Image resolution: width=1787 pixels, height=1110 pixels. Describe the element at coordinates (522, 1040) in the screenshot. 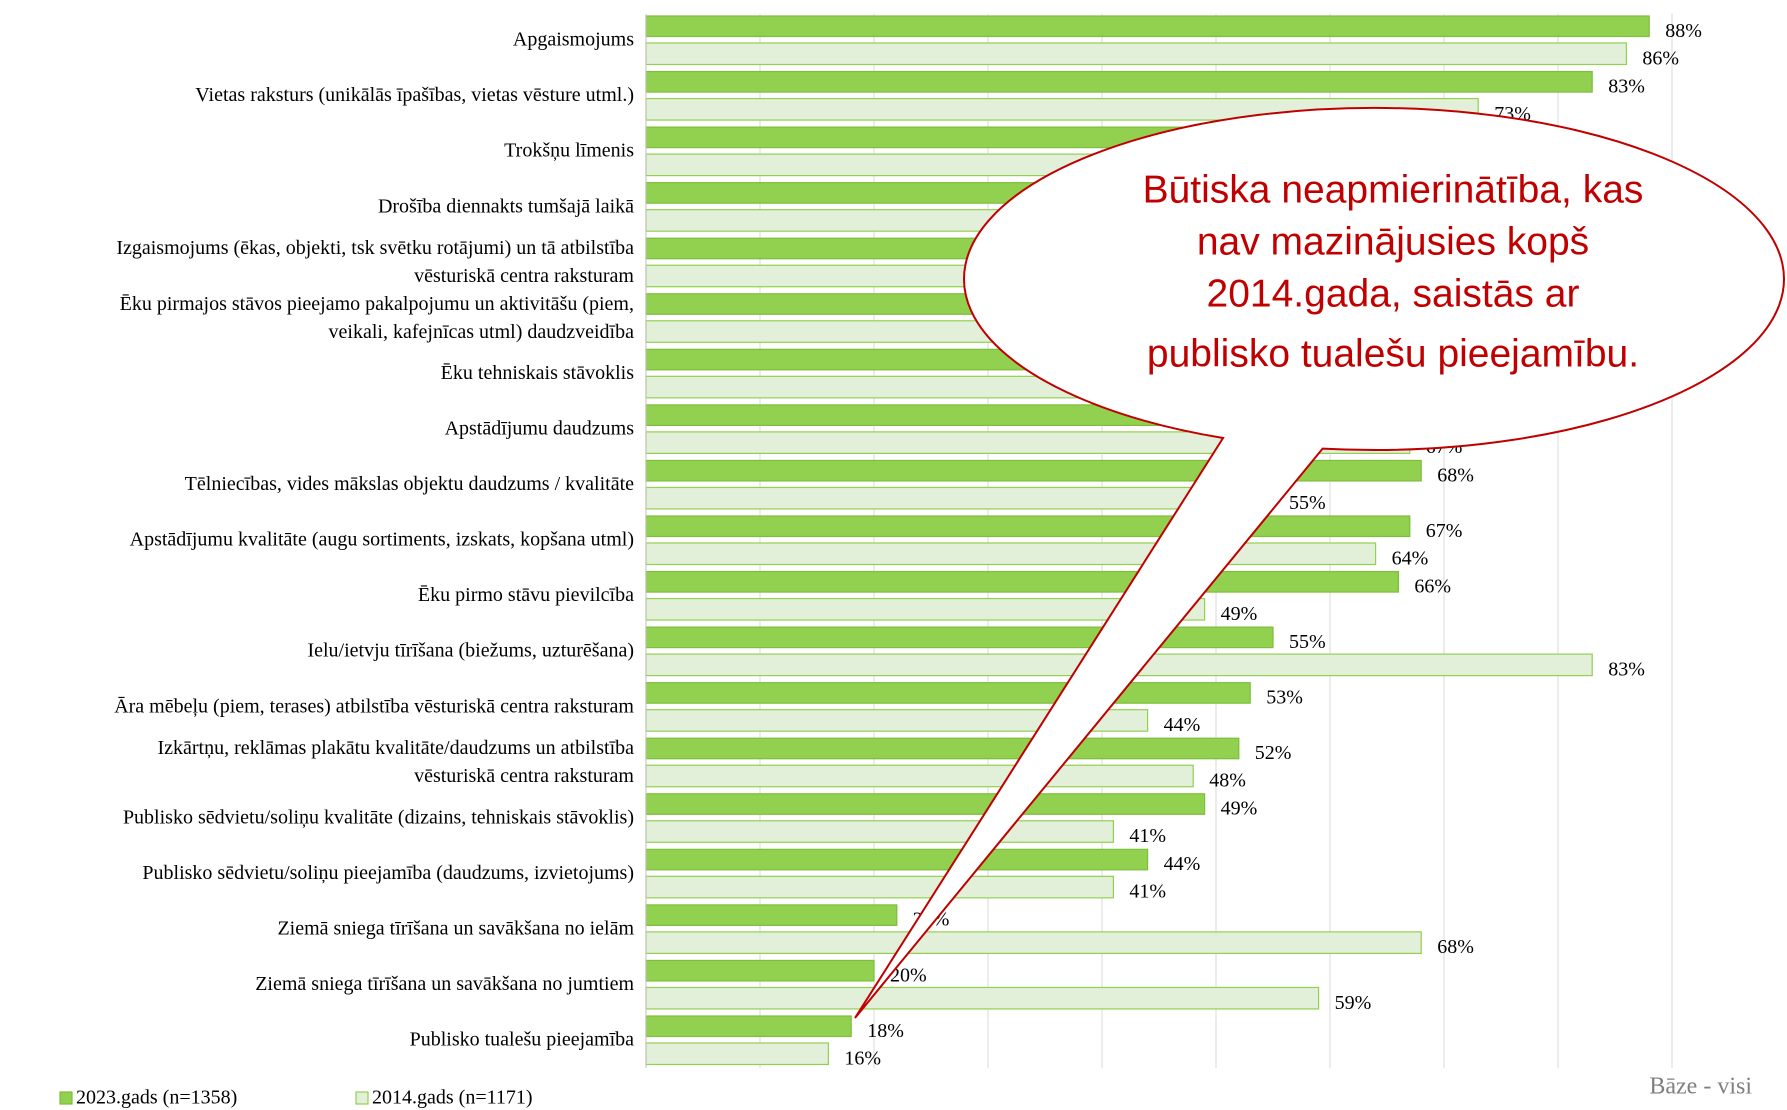

I see `category-label: Publisko tualešu pieejamība` at that location.